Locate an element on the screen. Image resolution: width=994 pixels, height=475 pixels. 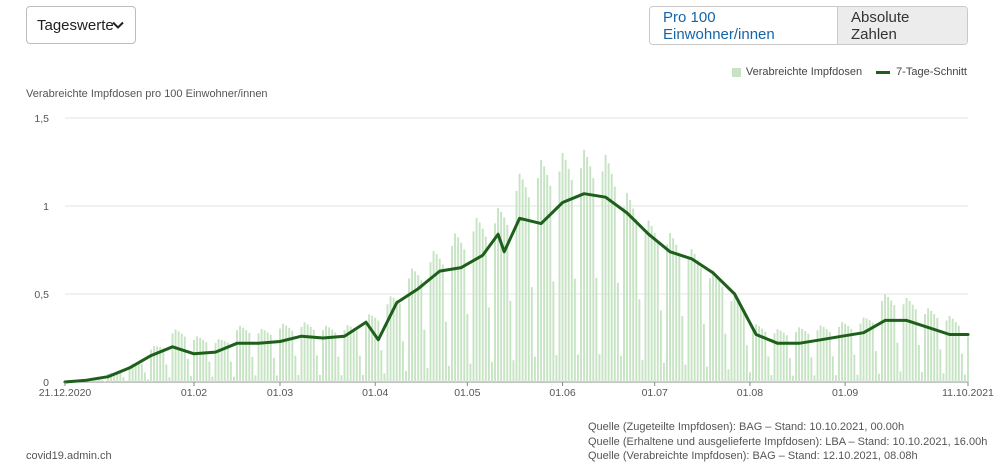
y-tick-label: 0 is located at coordinates (46, 383).